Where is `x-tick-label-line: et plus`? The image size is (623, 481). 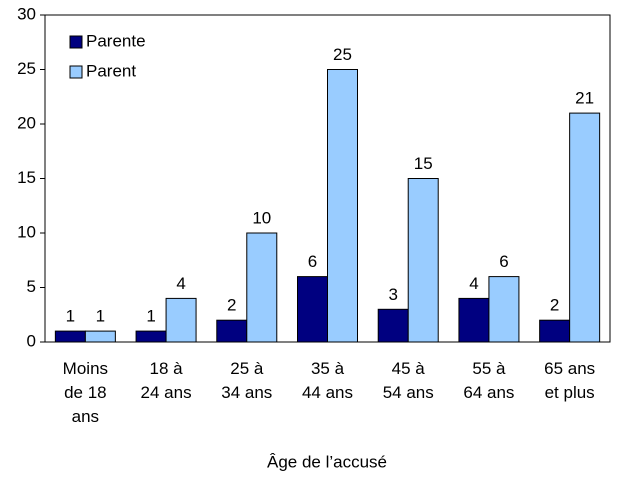
x-tick-label-line: et plus is located at coordinates (570, 392).